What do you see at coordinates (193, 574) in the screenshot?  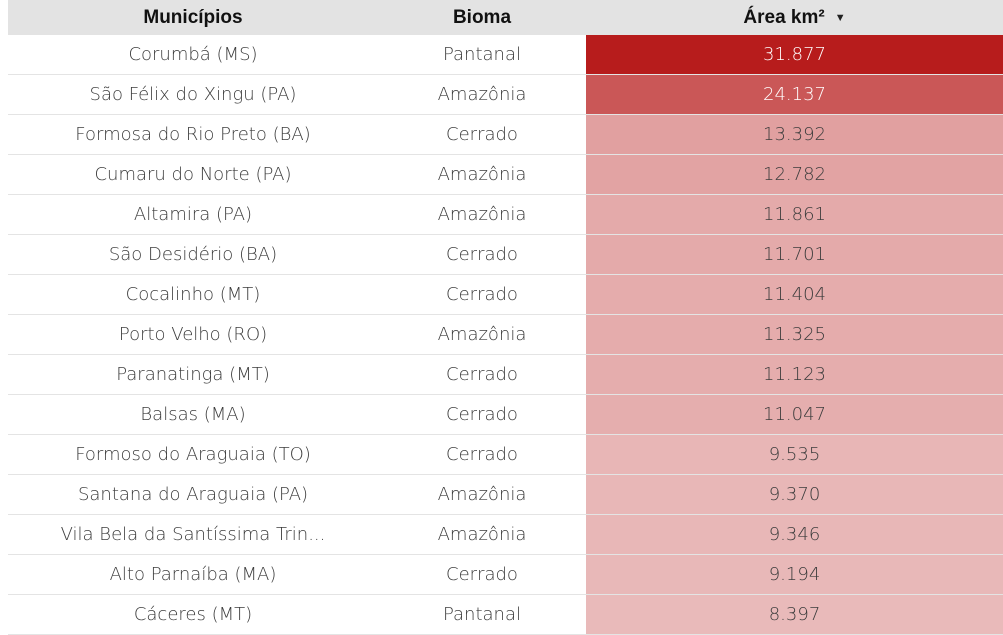 I see `cell-municipio: Alto Parnaíba (MA)` at bounding box center [193, 574].